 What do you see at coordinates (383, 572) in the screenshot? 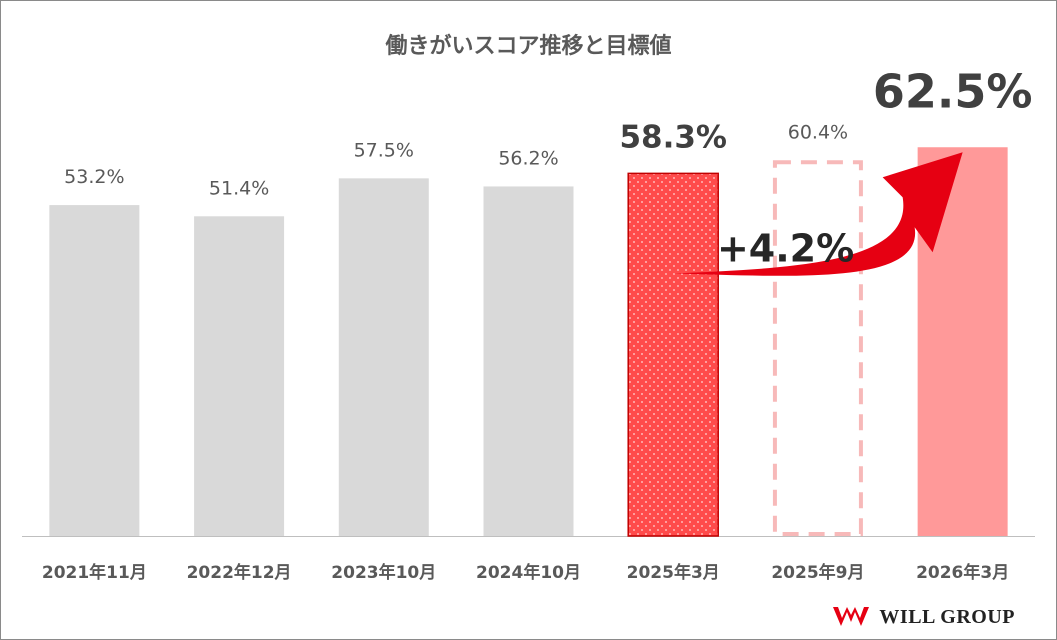
I see `category-label-2: 2023年10月` at bounding box center [383, 572].